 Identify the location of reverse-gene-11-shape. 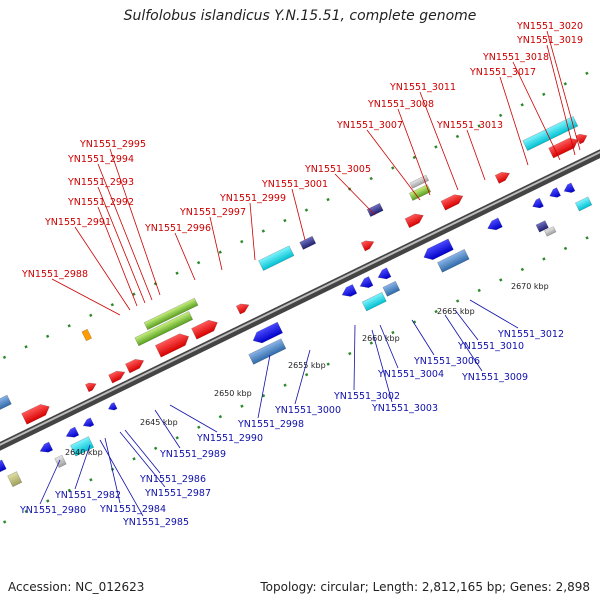
(438, 249).